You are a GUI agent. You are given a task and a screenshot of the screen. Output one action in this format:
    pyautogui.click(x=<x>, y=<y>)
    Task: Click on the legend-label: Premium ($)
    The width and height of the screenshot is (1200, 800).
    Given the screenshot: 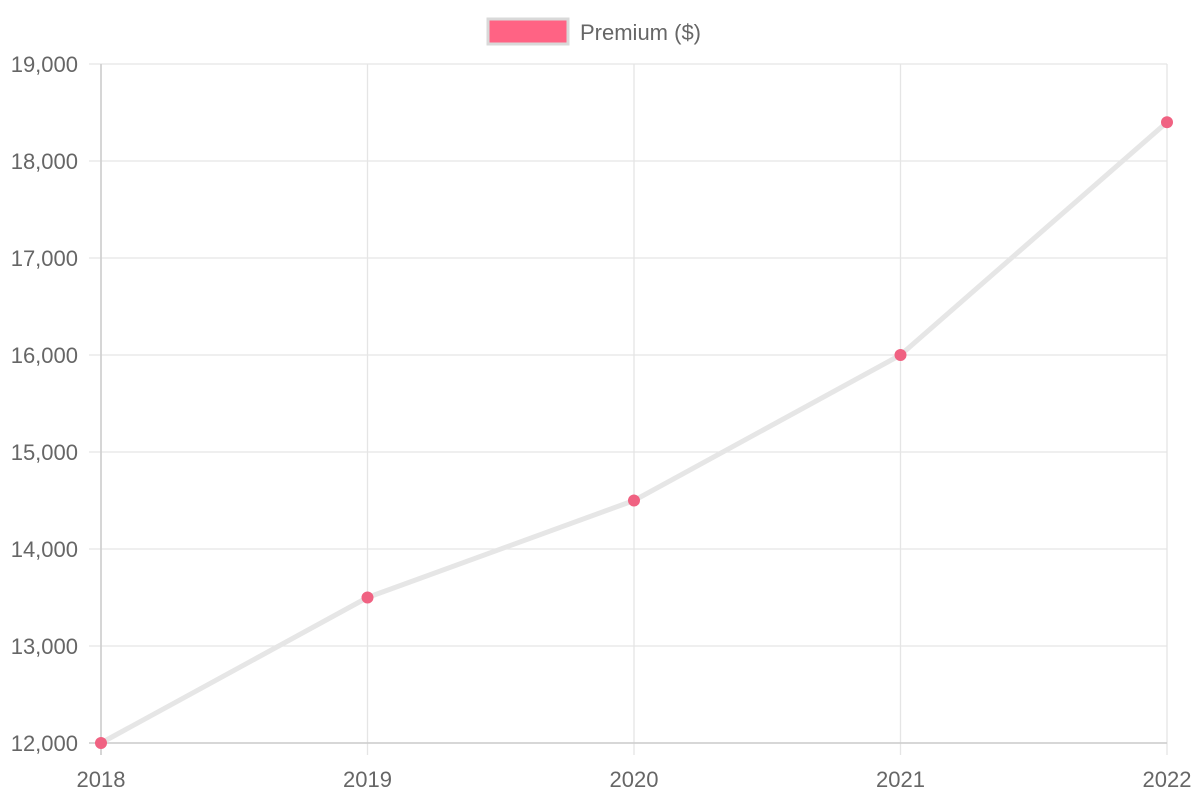 What is the action you would take?
    pyautogui.click(x=640, y=32)
    